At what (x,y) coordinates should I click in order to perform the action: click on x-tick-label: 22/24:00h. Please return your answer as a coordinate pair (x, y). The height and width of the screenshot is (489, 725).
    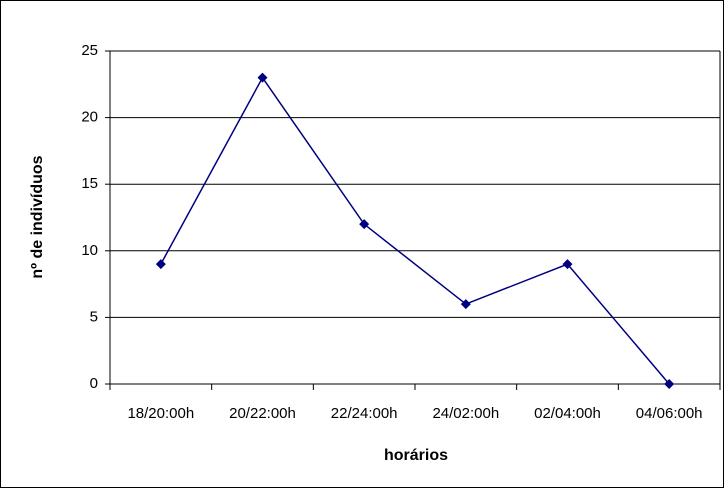
    Looking at the image, I should click on (364, 413).